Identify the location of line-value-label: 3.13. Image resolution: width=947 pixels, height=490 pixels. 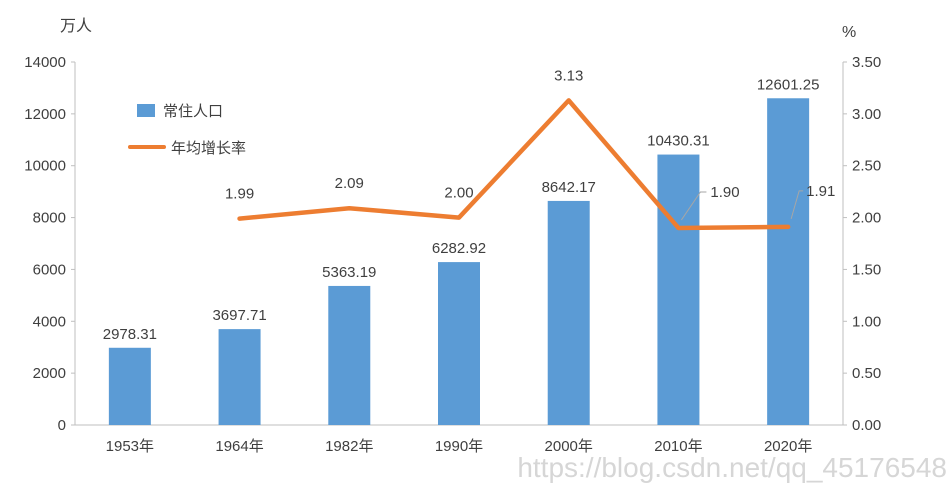
(568, 75).